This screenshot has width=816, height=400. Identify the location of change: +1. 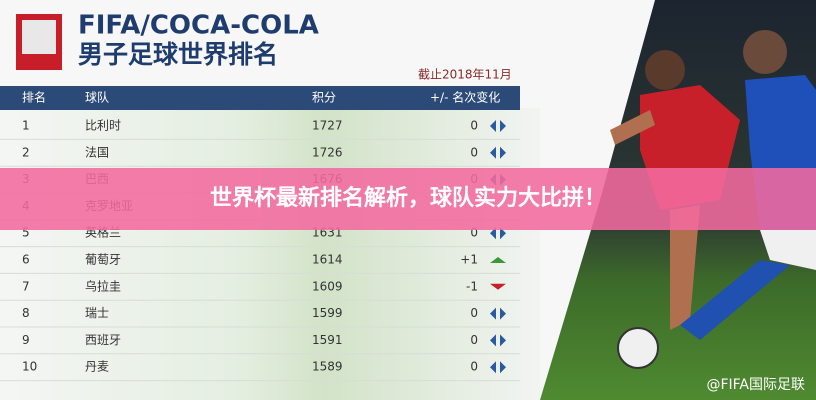
(469, 260).